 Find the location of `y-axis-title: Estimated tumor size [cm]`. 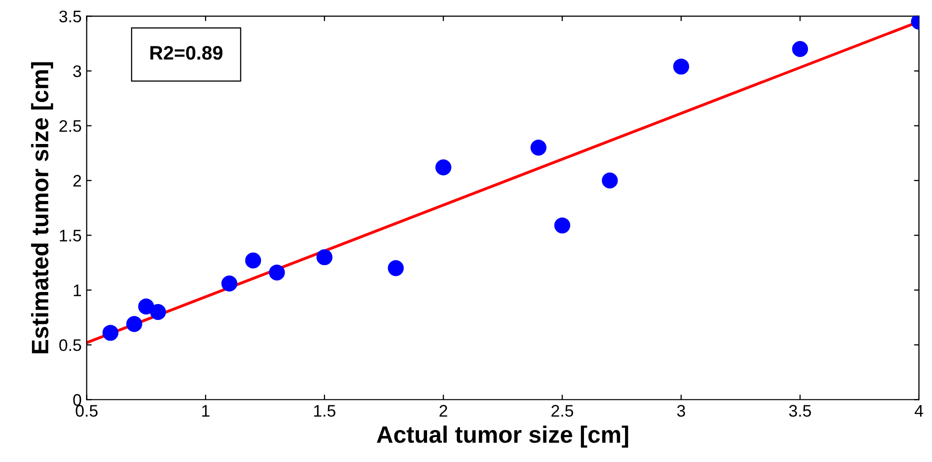

y-axis-title: Estimated tumor size [cm] is located at coordinates (42, 208).